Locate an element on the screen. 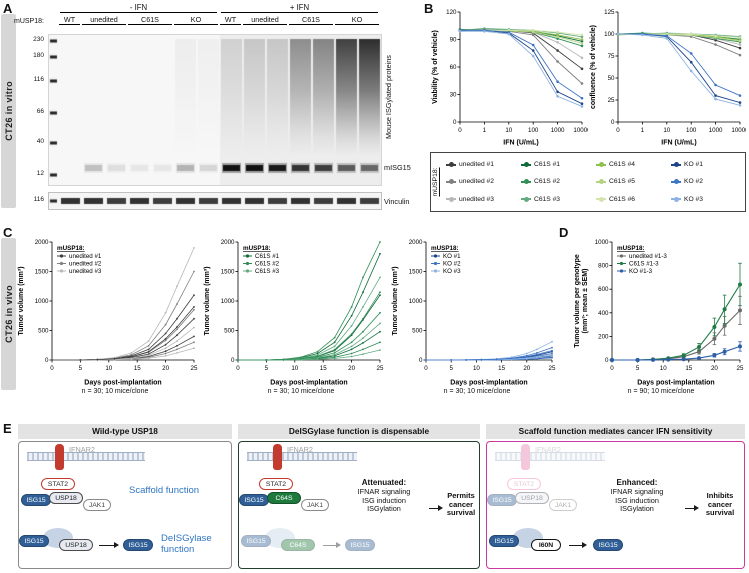 This screenshot has width=749, height=573. svg-text: KO #1-3 is located at coordinates (641, 271).